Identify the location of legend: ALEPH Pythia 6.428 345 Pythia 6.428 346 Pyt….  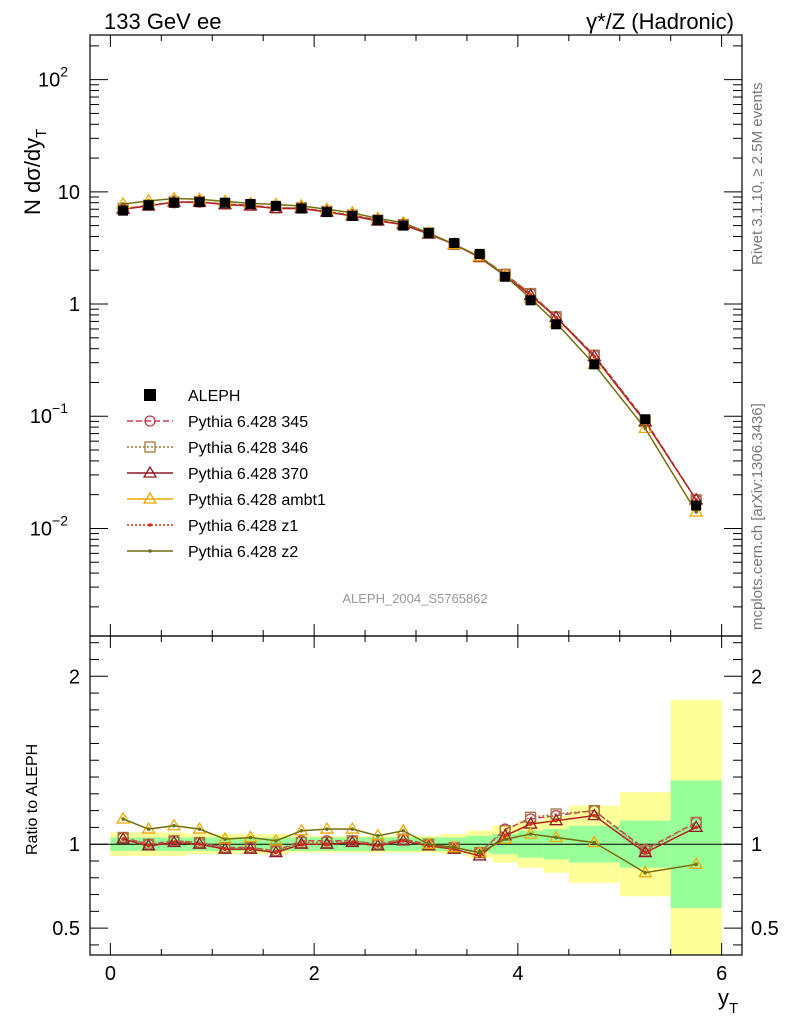
(226, 474).